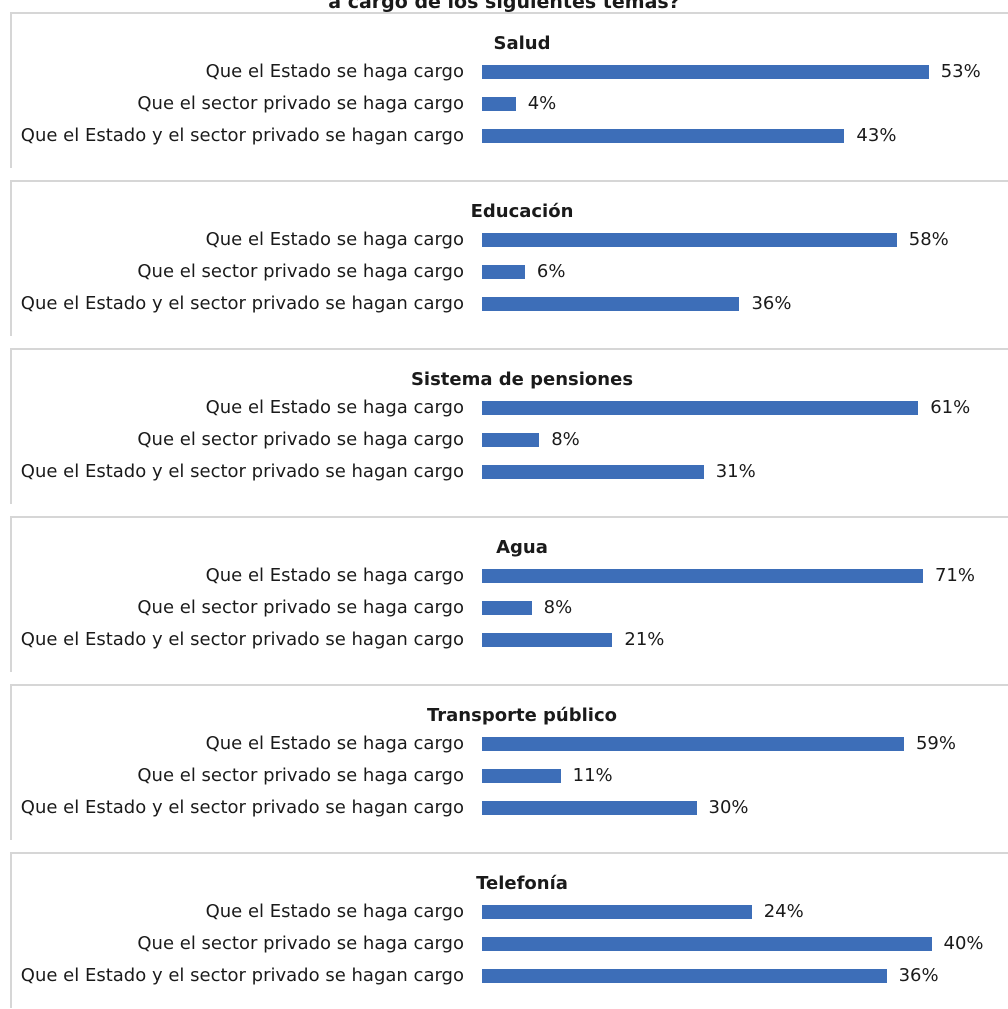 The image size is (1008, 1009). Describe the element at coordinates (592, 775) in the screenshot. I see `value-label: 11%` at that location.